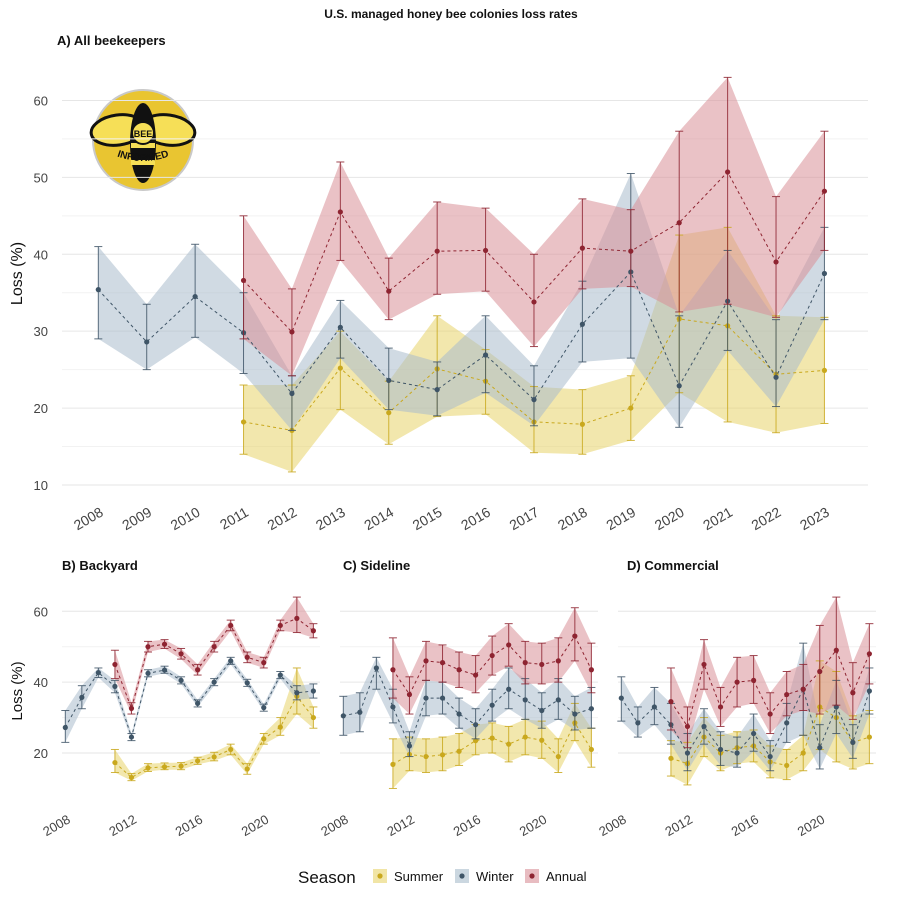 This screenshot has height=901, width=901. Describe the element at coordinates (111, 40) in the screenshot. I see `panel-title: A) All beekeepers` at that location.